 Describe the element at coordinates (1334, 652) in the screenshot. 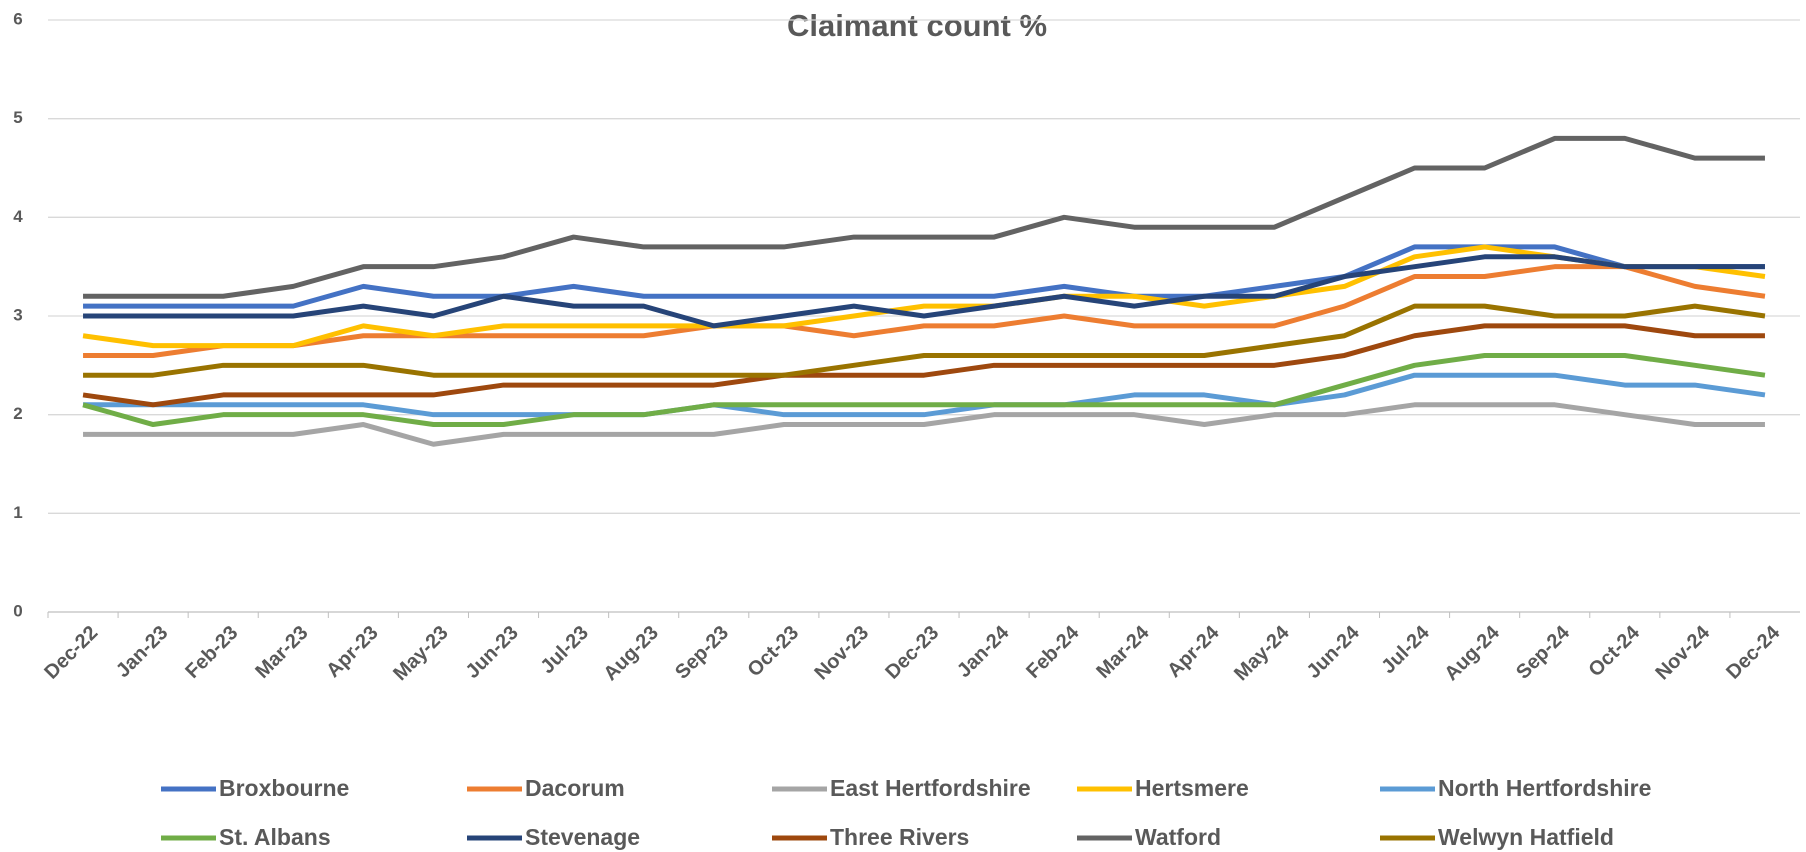

I see `x-tick-label: Jun-24` at that location.